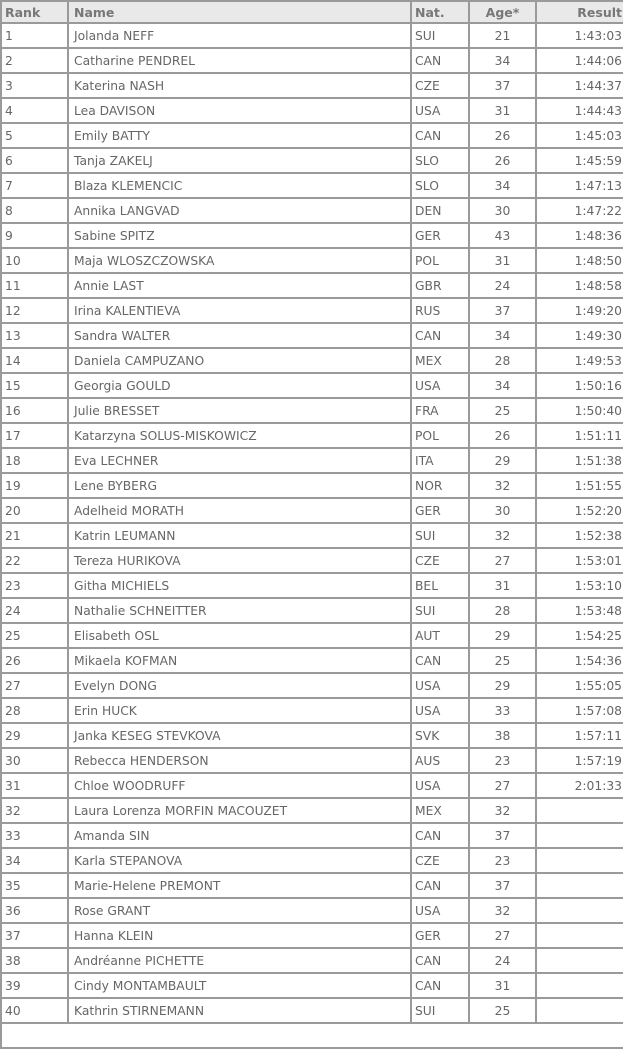 Image resolution: width=623 pixels, height=1049 pixels. Describe the element at coordinates (311, 310) in the screenshot. I see `table-row: 12 Irina KALENTIEVA RUS 37 1:49:20` at that location.